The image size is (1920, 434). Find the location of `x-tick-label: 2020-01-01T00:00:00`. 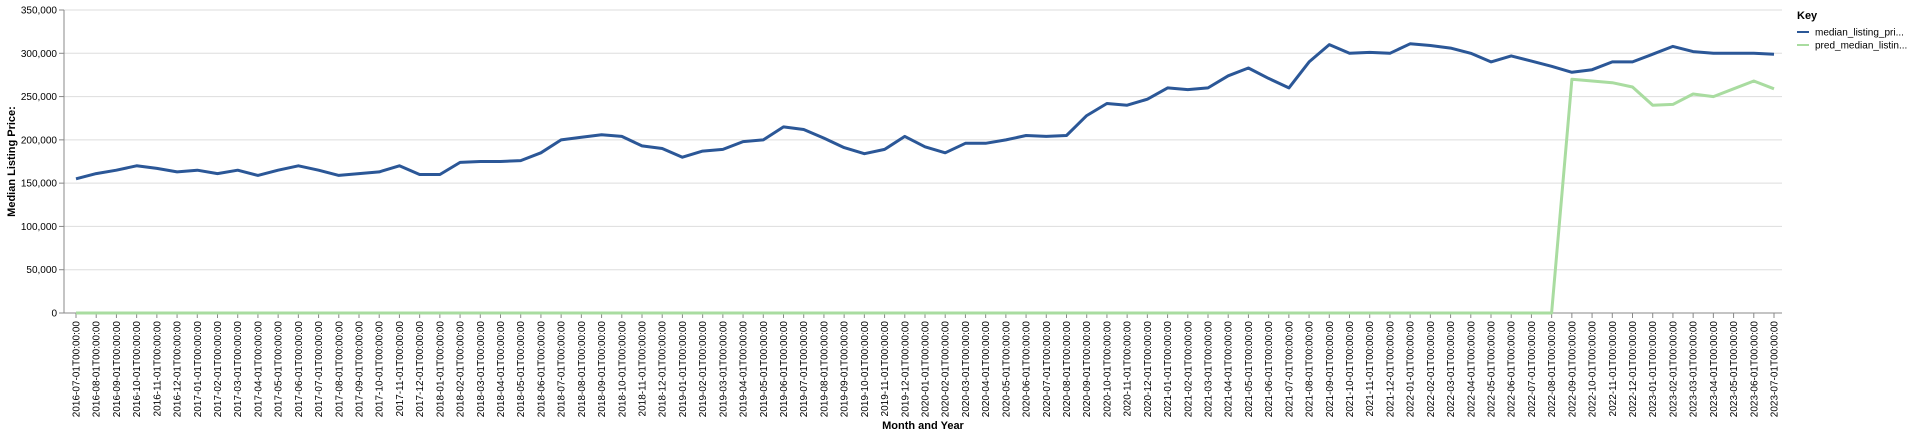

x-tick-label: 2020-01-01T00:00:00 is located at coordinates (926, 369).